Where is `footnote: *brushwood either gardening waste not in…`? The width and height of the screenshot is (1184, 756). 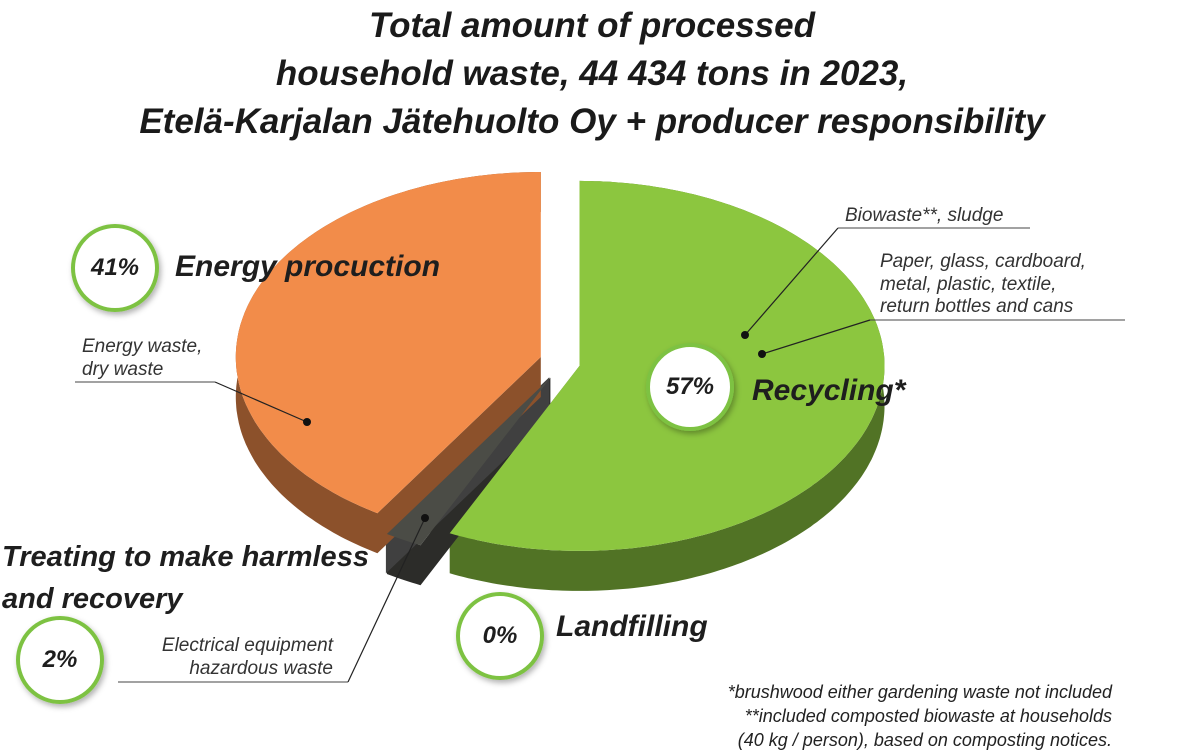
footnote: *brushwood either gardening waste not in… is located at coordinates (919, 692).